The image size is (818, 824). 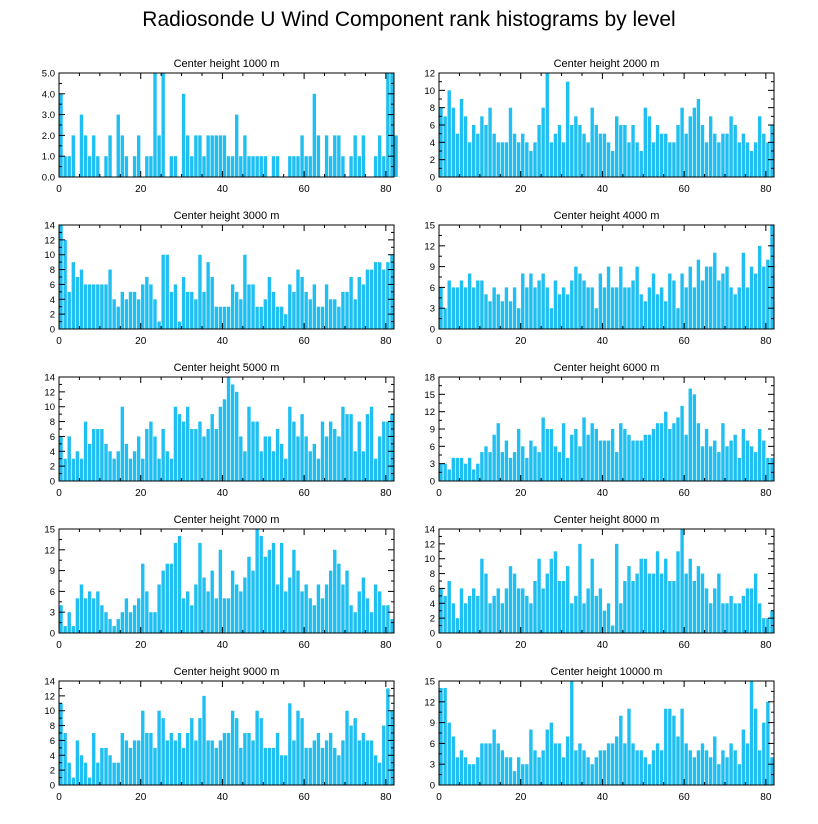 I want to click on panel-title: Center height 8000 m, so click(x=607, y=520).